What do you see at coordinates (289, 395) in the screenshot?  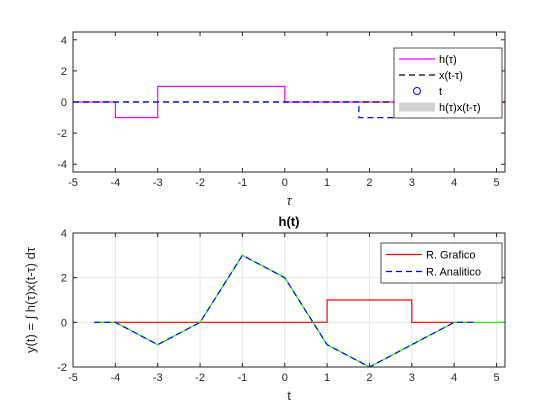 I see `x-axis-label: t` at bounding box center [289, 395].